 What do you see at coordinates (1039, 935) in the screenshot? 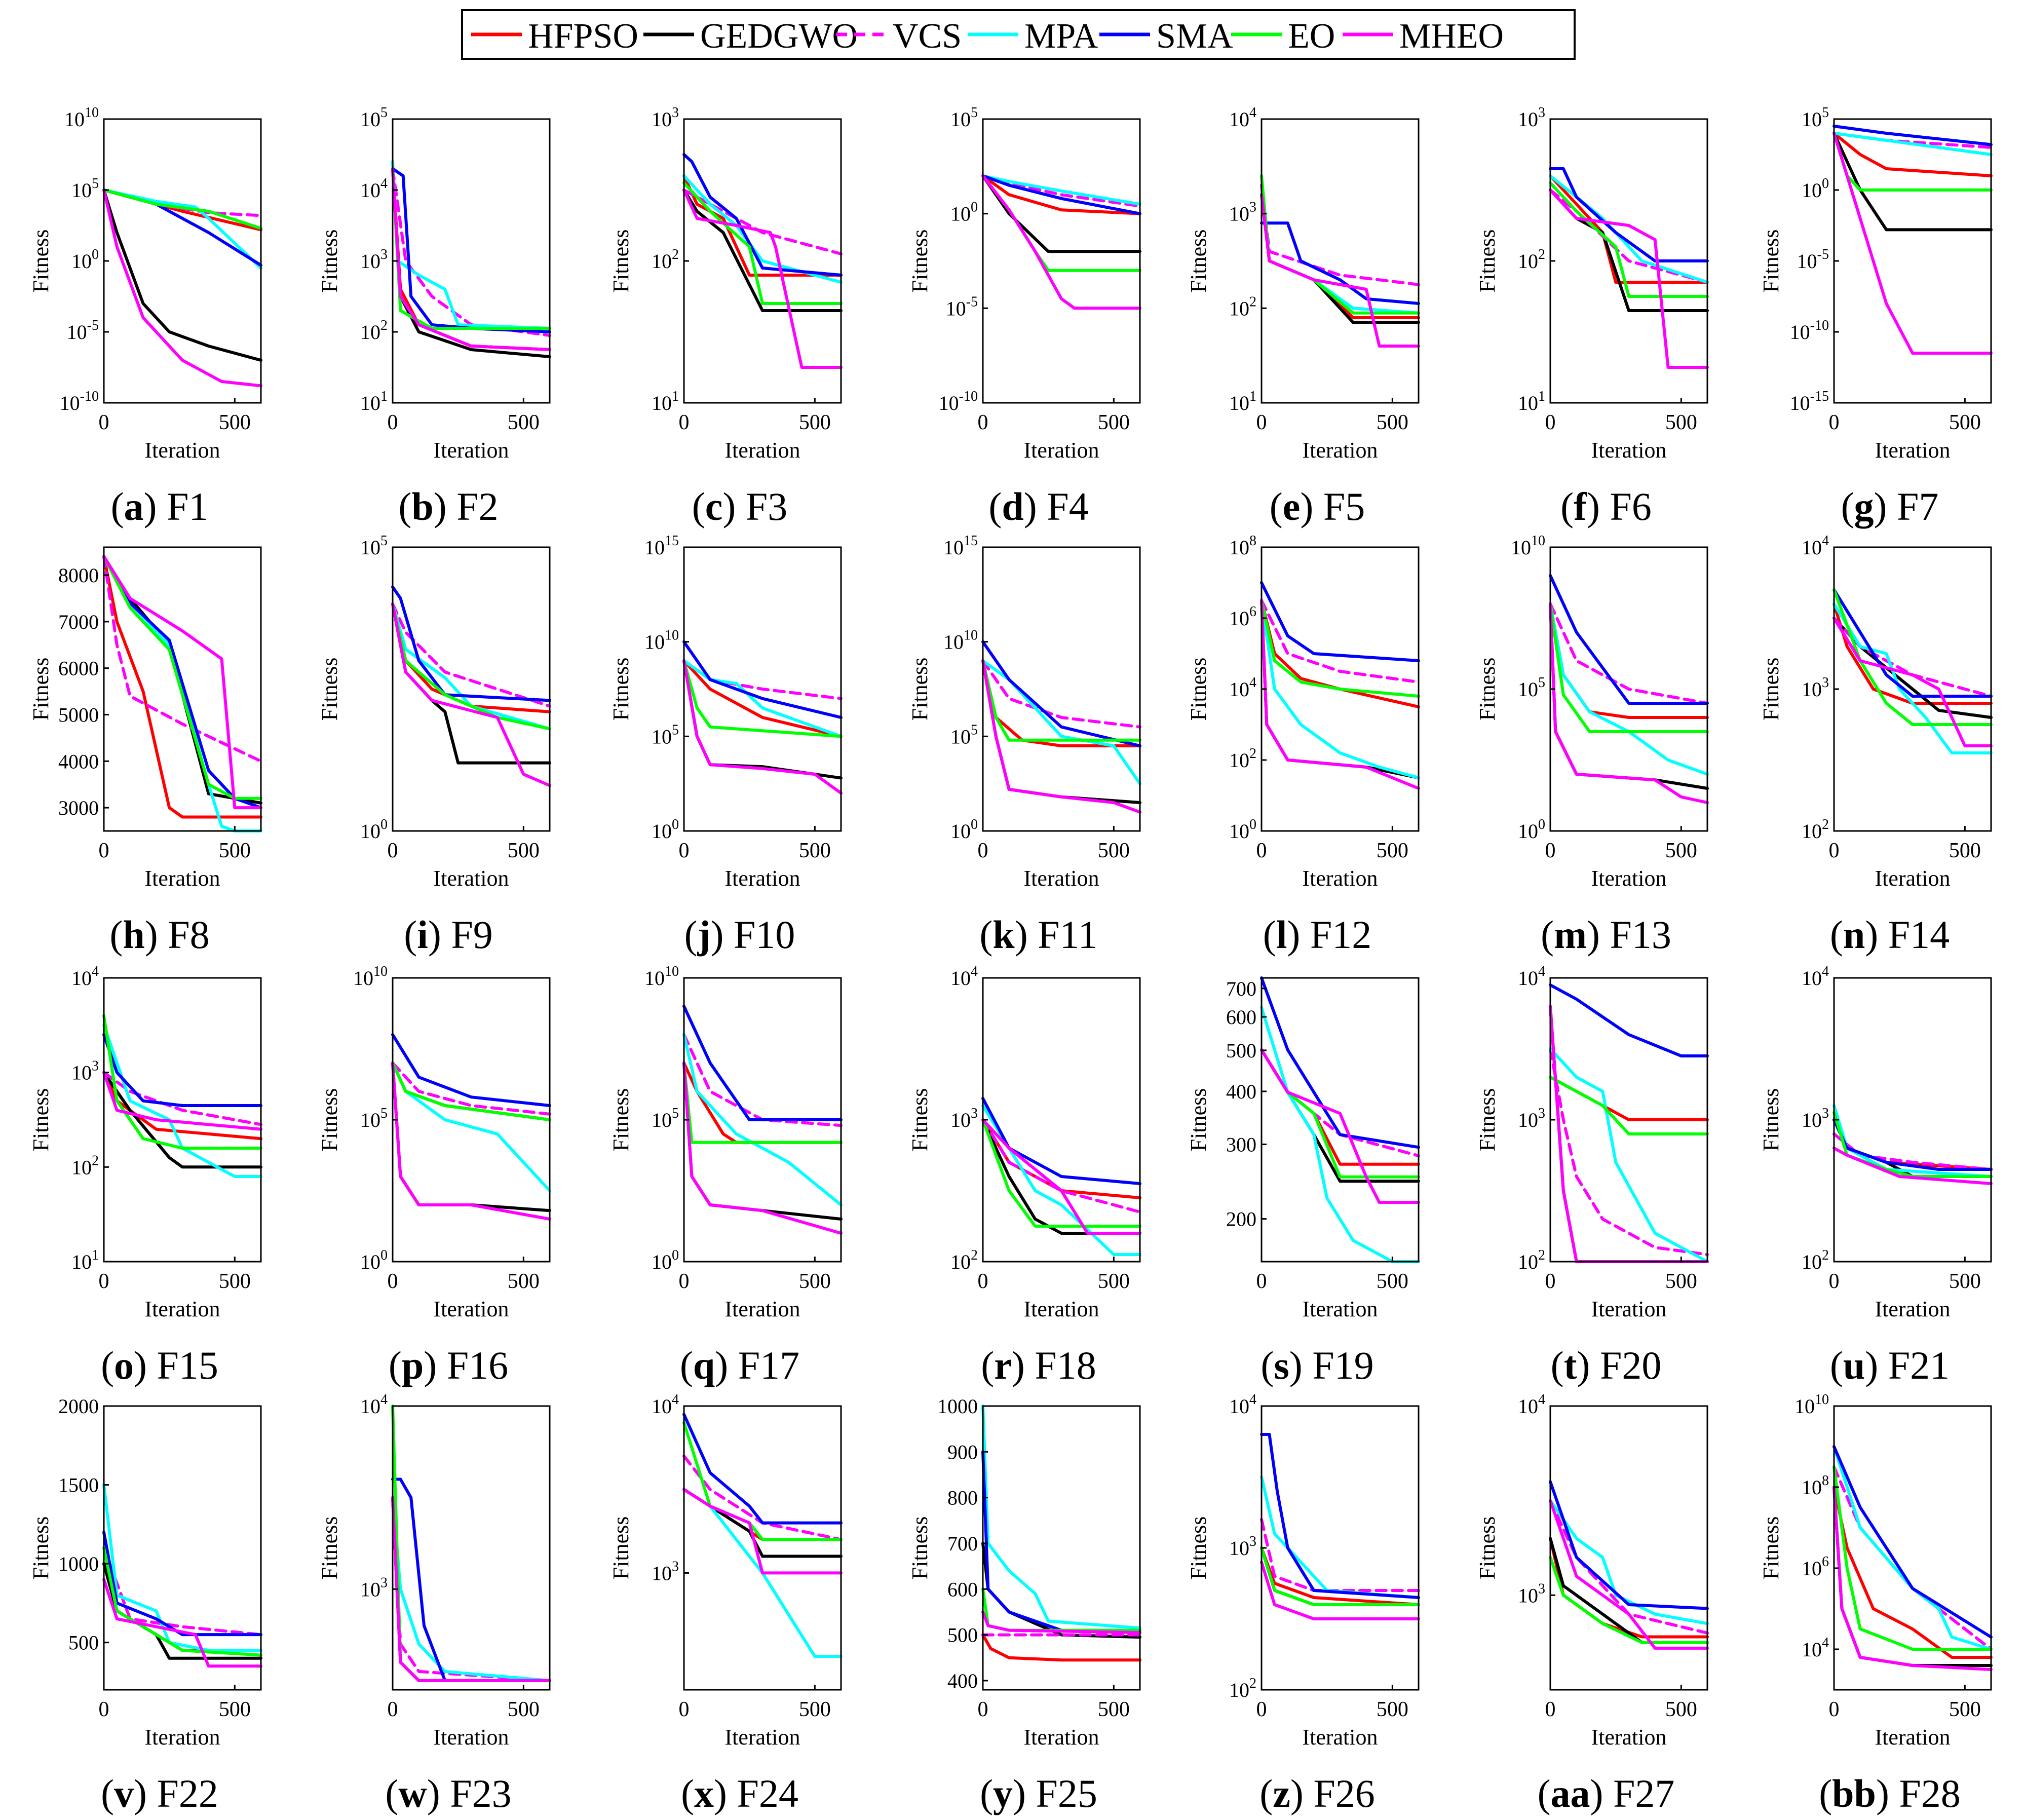
I see `subplot-caption: (k) F11` at bounding box center [1039, 935].